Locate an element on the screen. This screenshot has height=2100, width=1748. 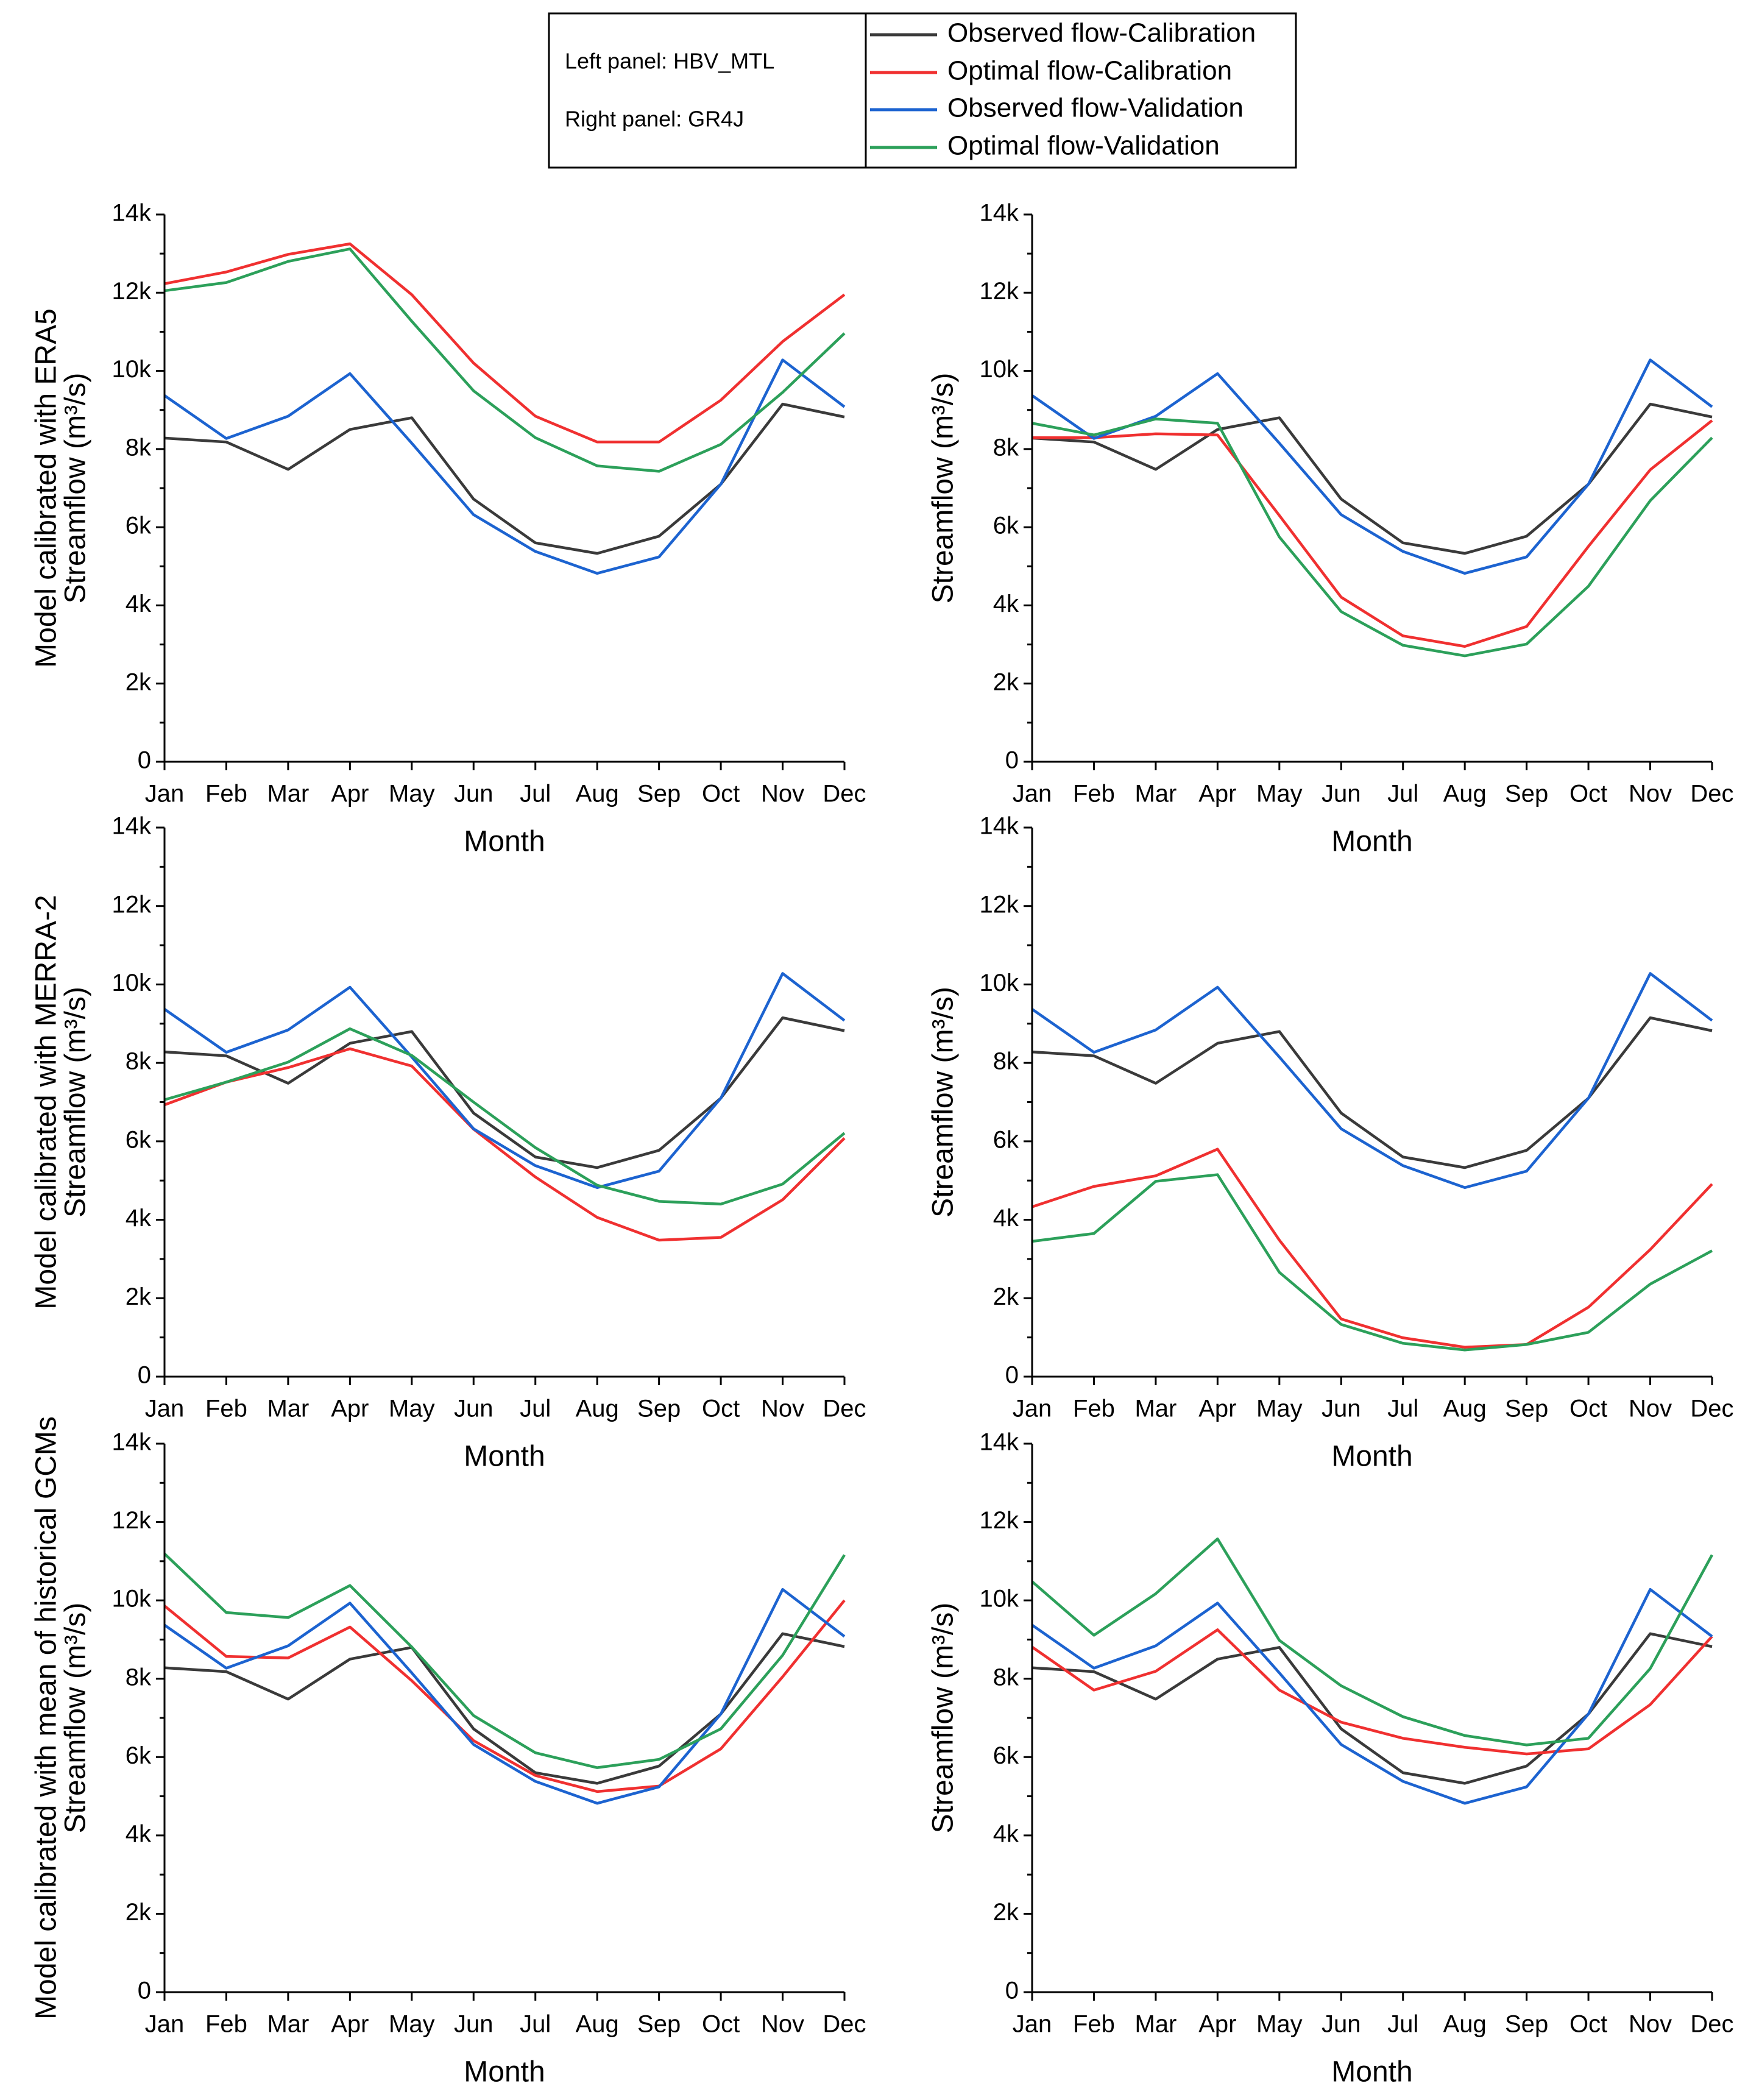
legend-label: Observed flow-Calibration is located at coordinates (1101, 33).